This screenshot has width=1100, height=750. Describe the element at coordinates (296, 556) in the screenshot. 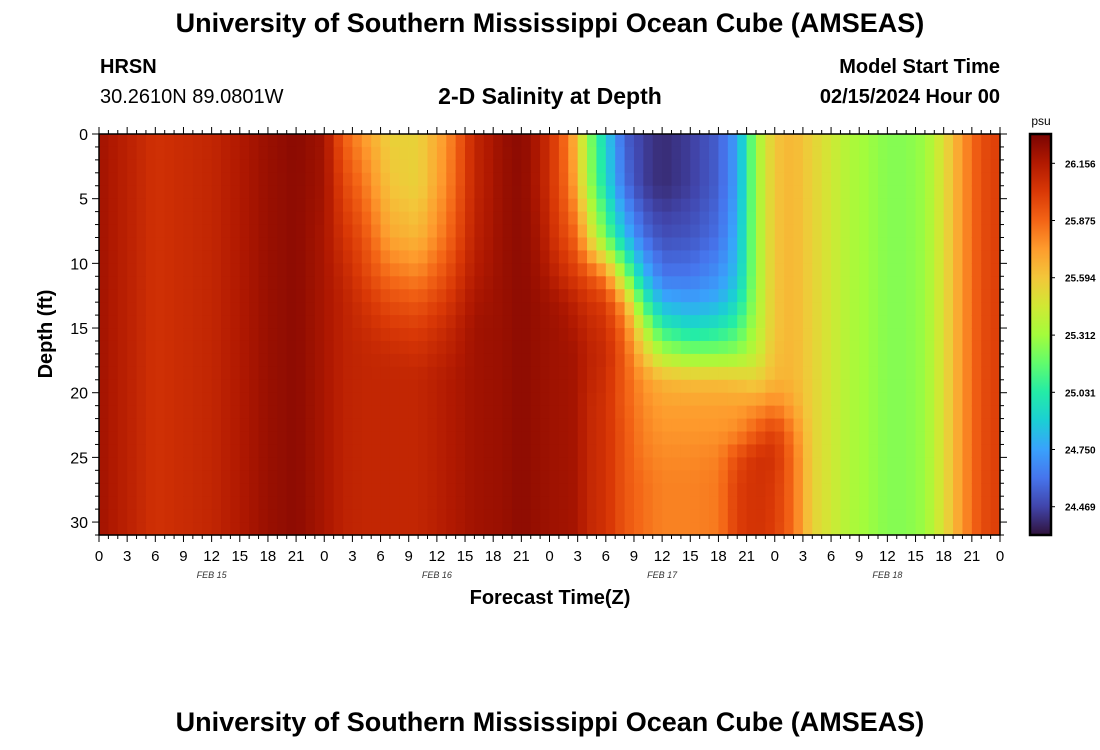

I see `x-tick-label: 21` at that location.